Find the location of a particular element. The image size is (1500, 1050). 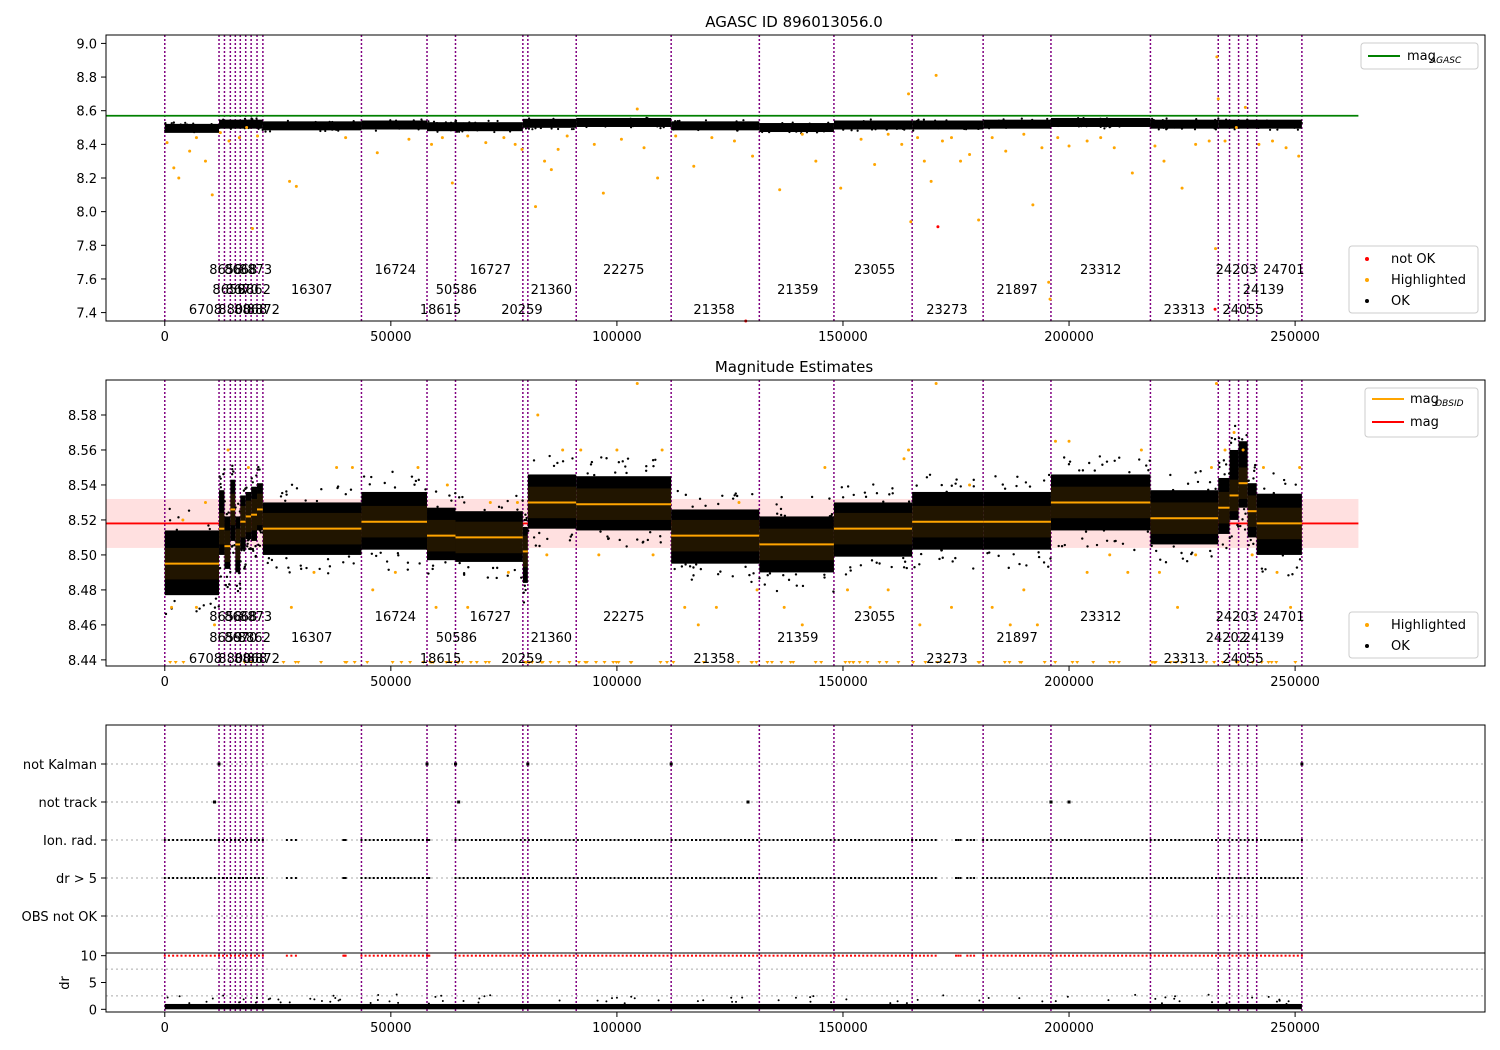

legend-label-highlighted: Highlighted is located at coordinates (1428, 625).